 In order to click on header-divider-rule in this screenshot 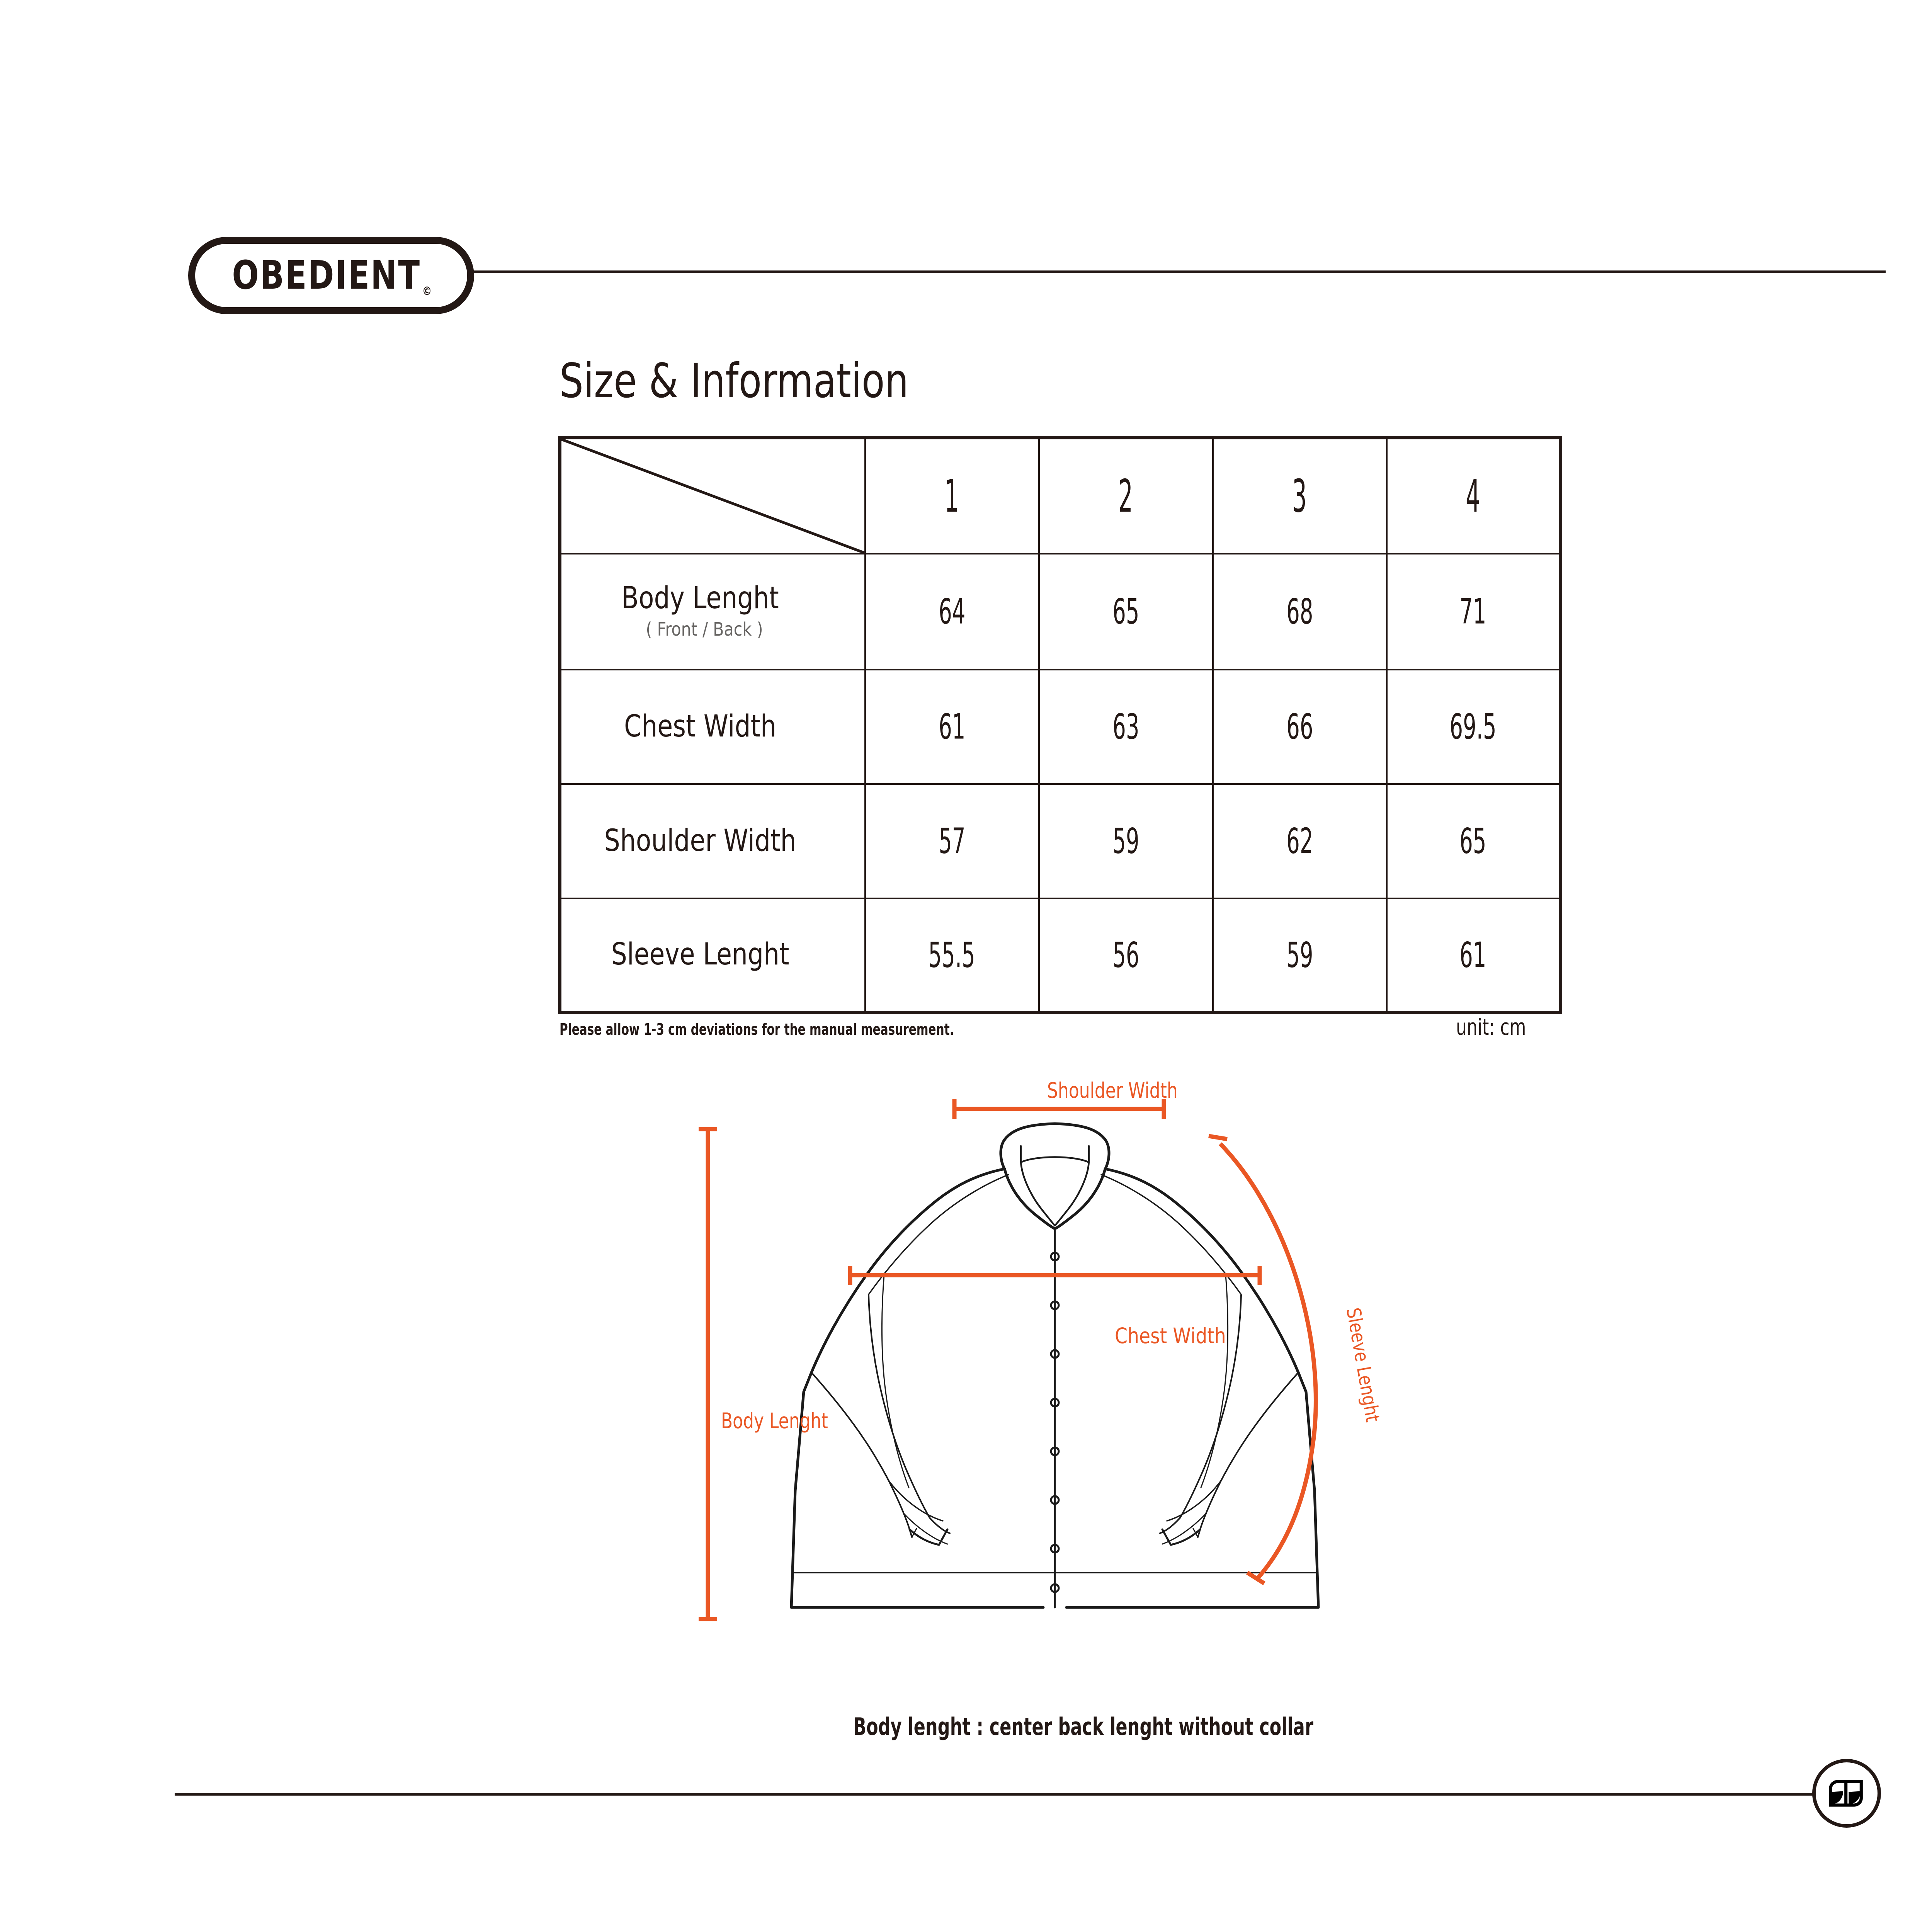, I will do `click(1171, 271)`.